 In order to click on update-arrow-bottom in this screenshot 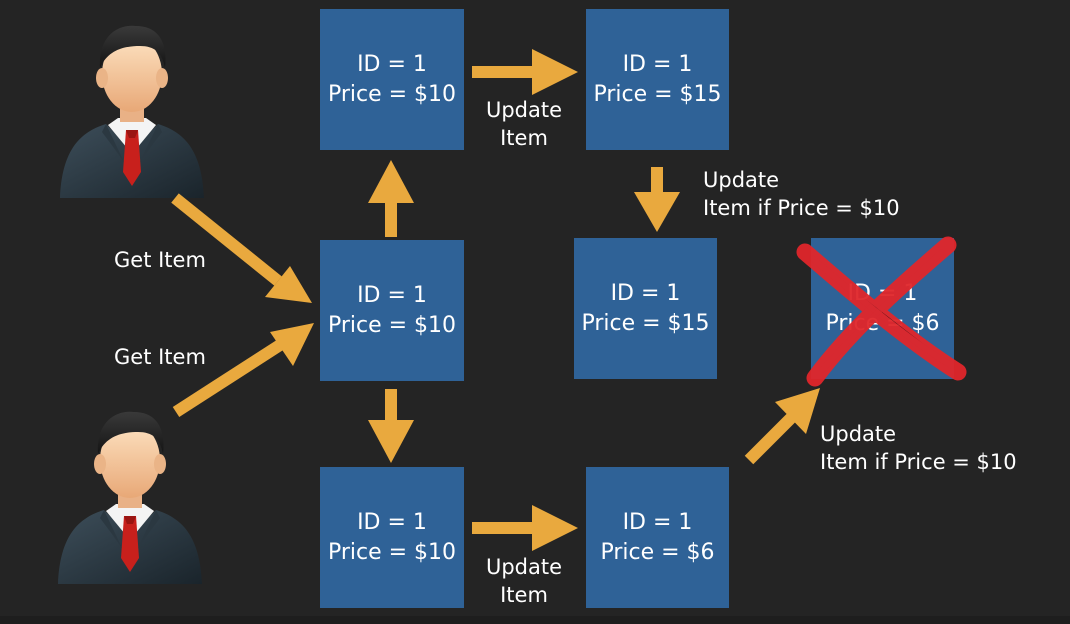, I will do `click(525, 528)`.